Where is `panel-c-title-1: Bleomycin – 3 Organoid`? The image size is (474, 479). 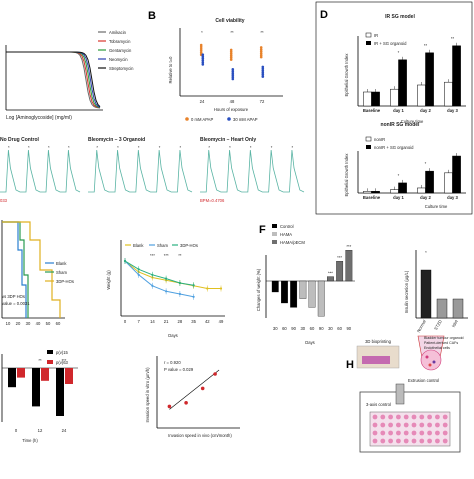 panel-c-title-1: Bleomycin – 3 Organoid is located at coordinates (116, 140).